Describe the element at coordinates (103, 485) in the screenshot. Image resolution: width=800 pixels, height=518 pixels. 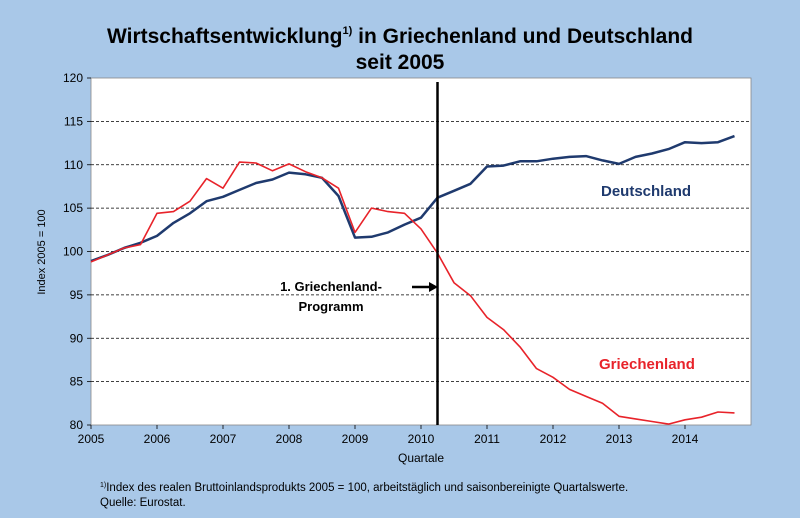
I see `footnote-mark: 1)` at that location.